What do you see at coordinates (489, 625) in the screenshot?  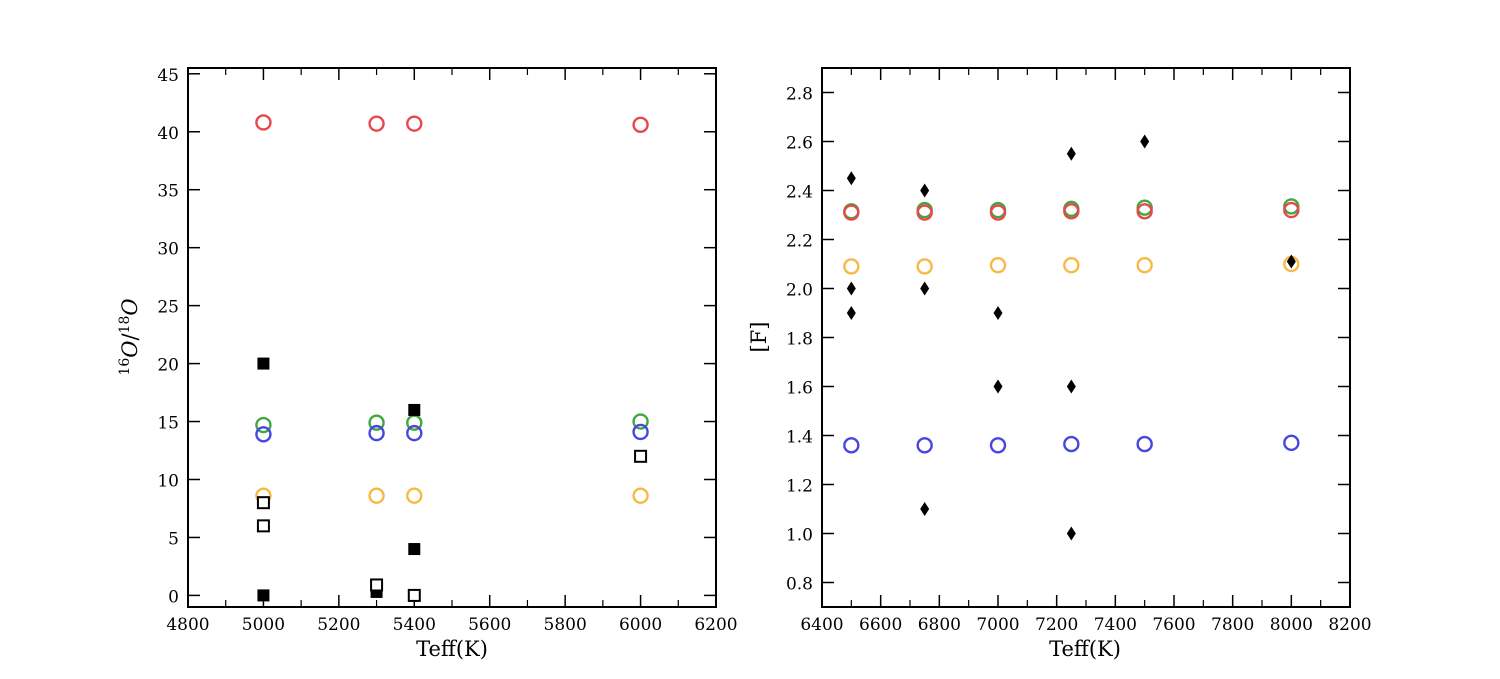 I see `left-x-tick-label: 5600` at bounding box center [489, 625].